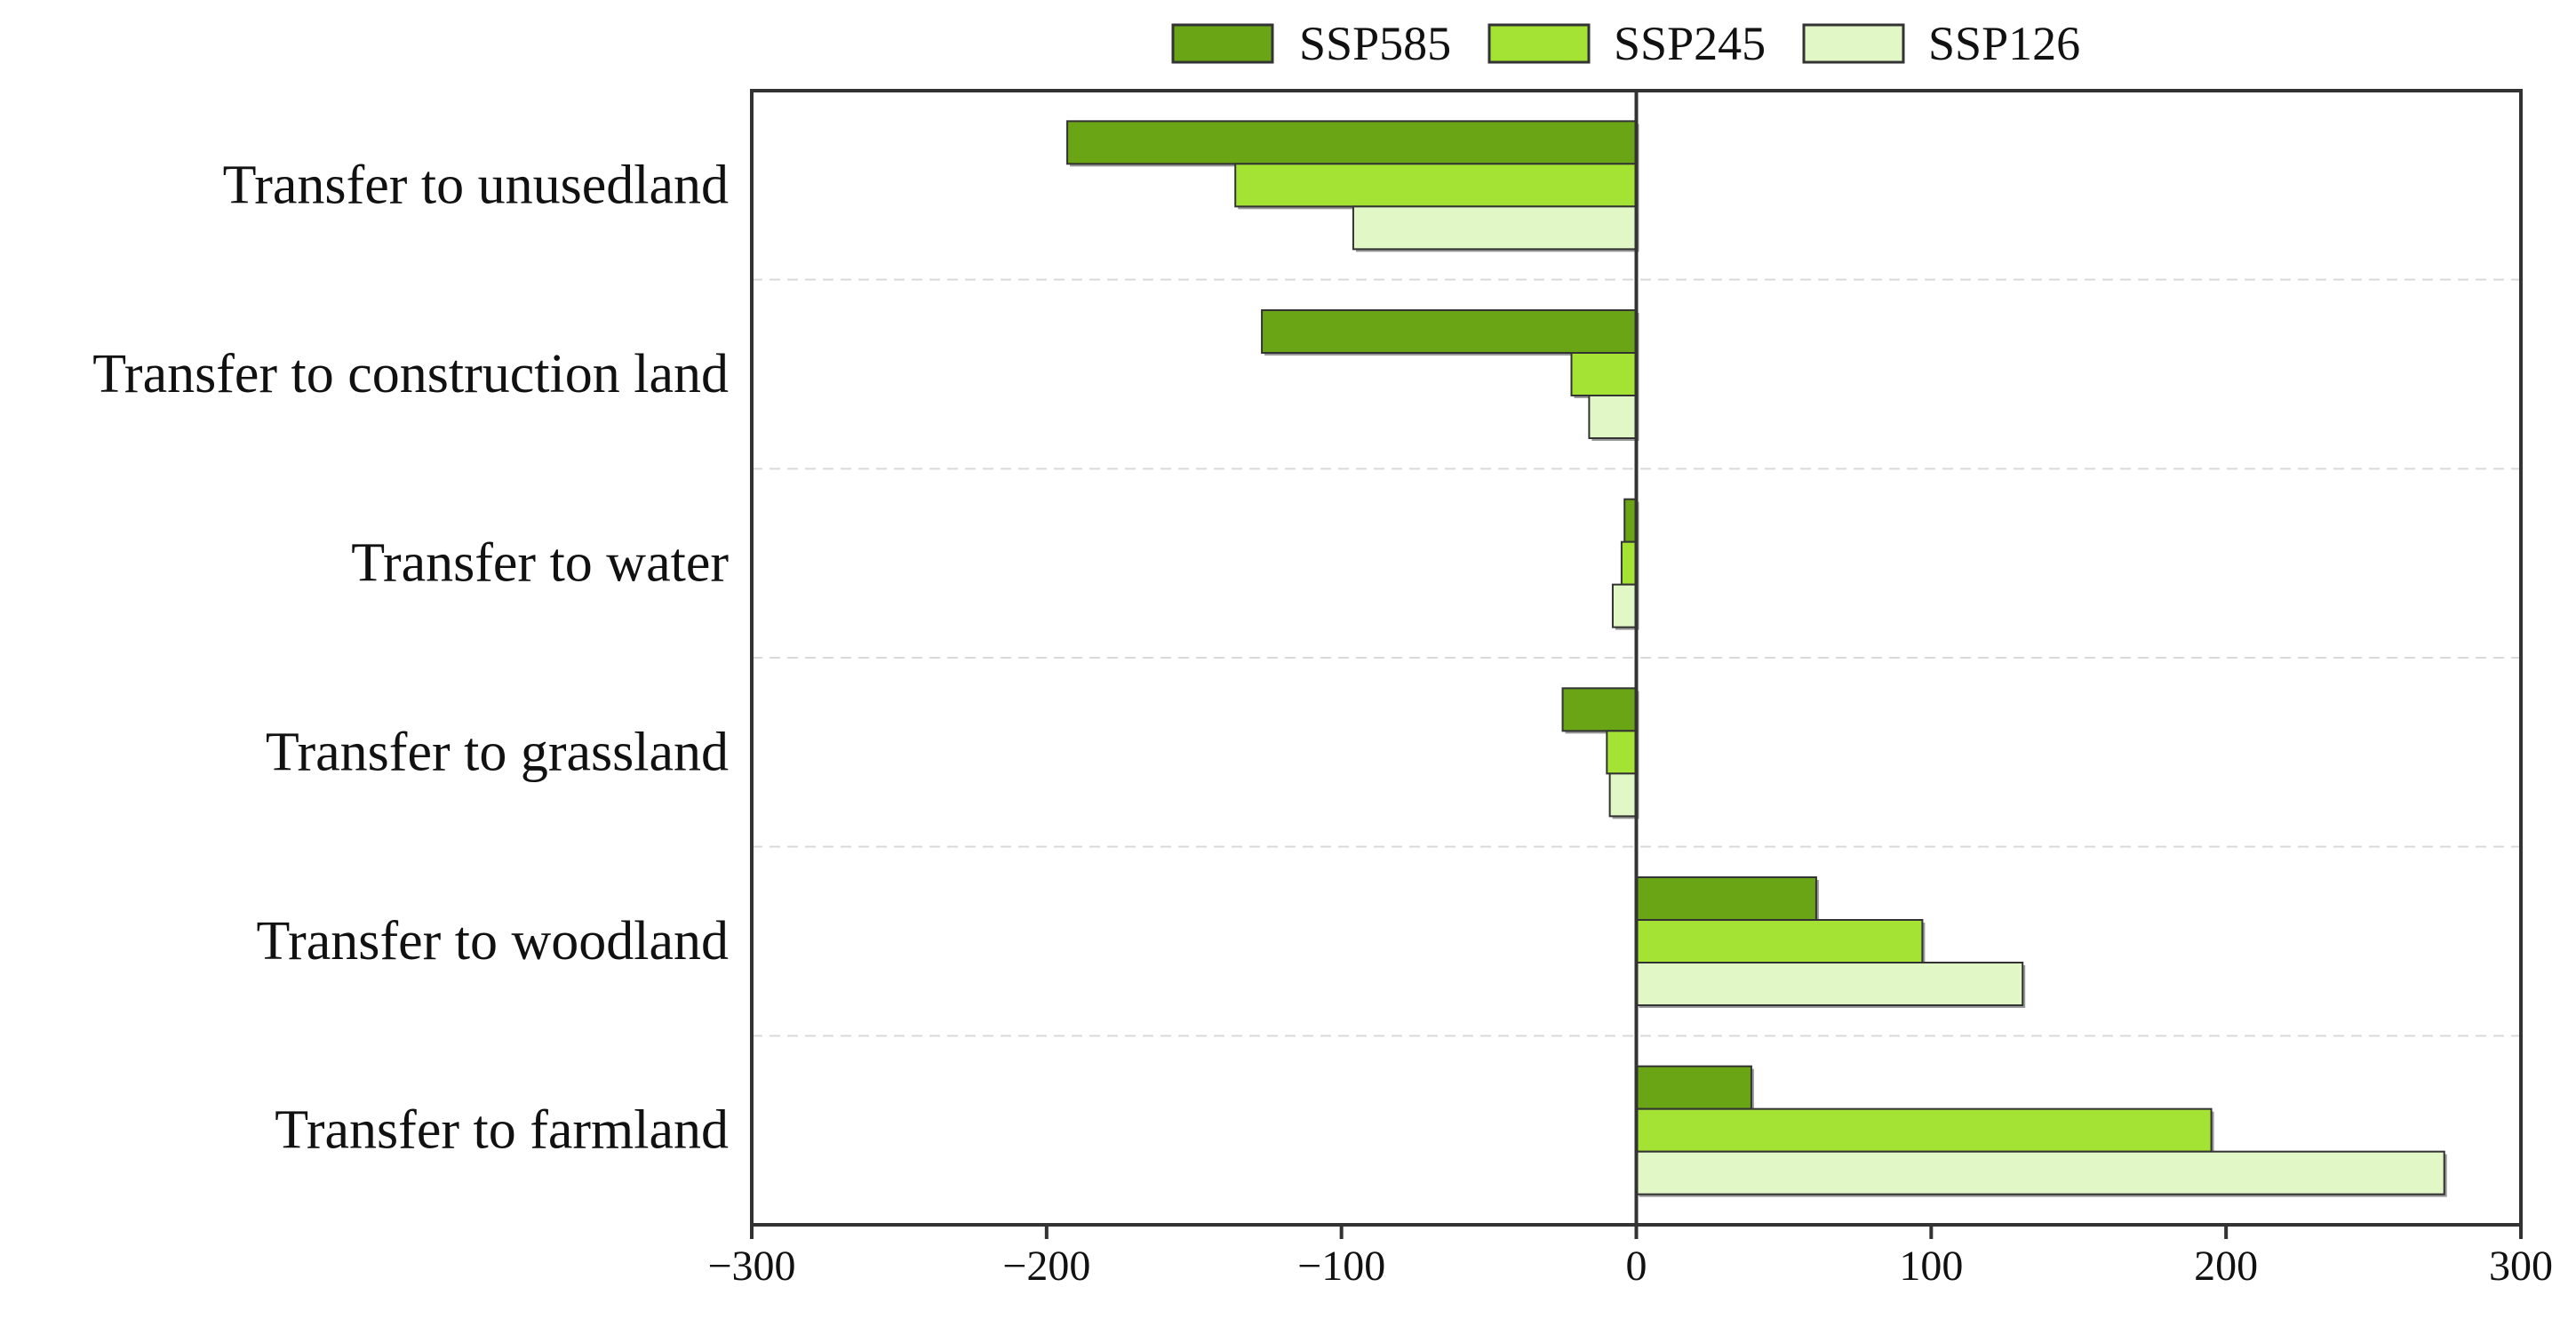 This screenshot has width=2576, height=1319. Describe the element at coordinates (1931, 1266) in the screenshot. I see `x-tick-label: 100` at that location.